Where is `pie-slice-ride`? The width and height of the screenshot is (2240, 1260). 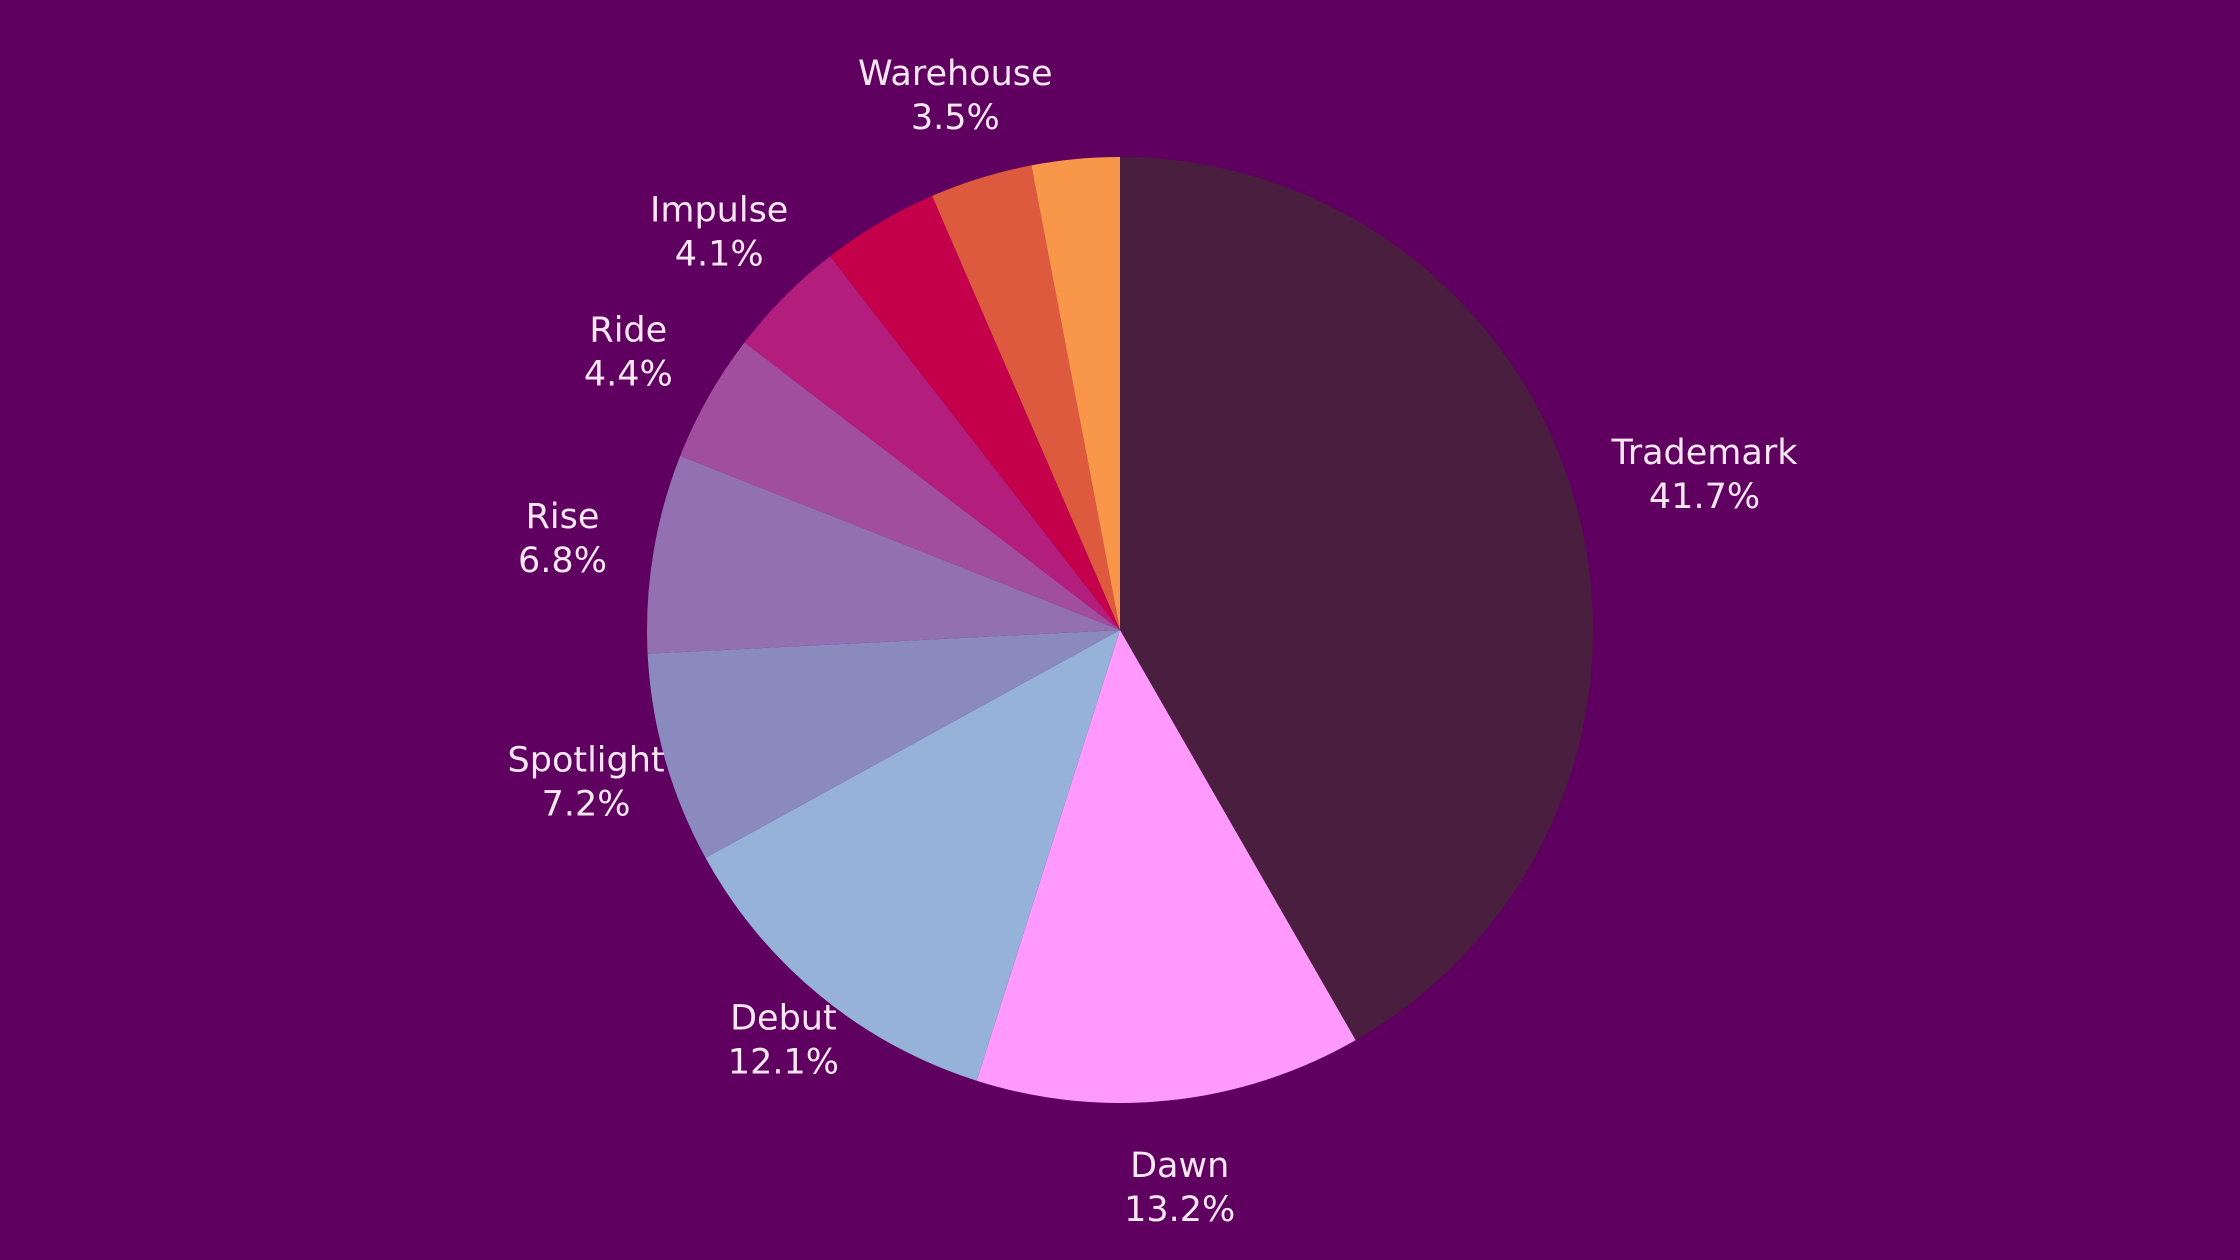
pie-slice-ride is located at coordinates (900, 486).